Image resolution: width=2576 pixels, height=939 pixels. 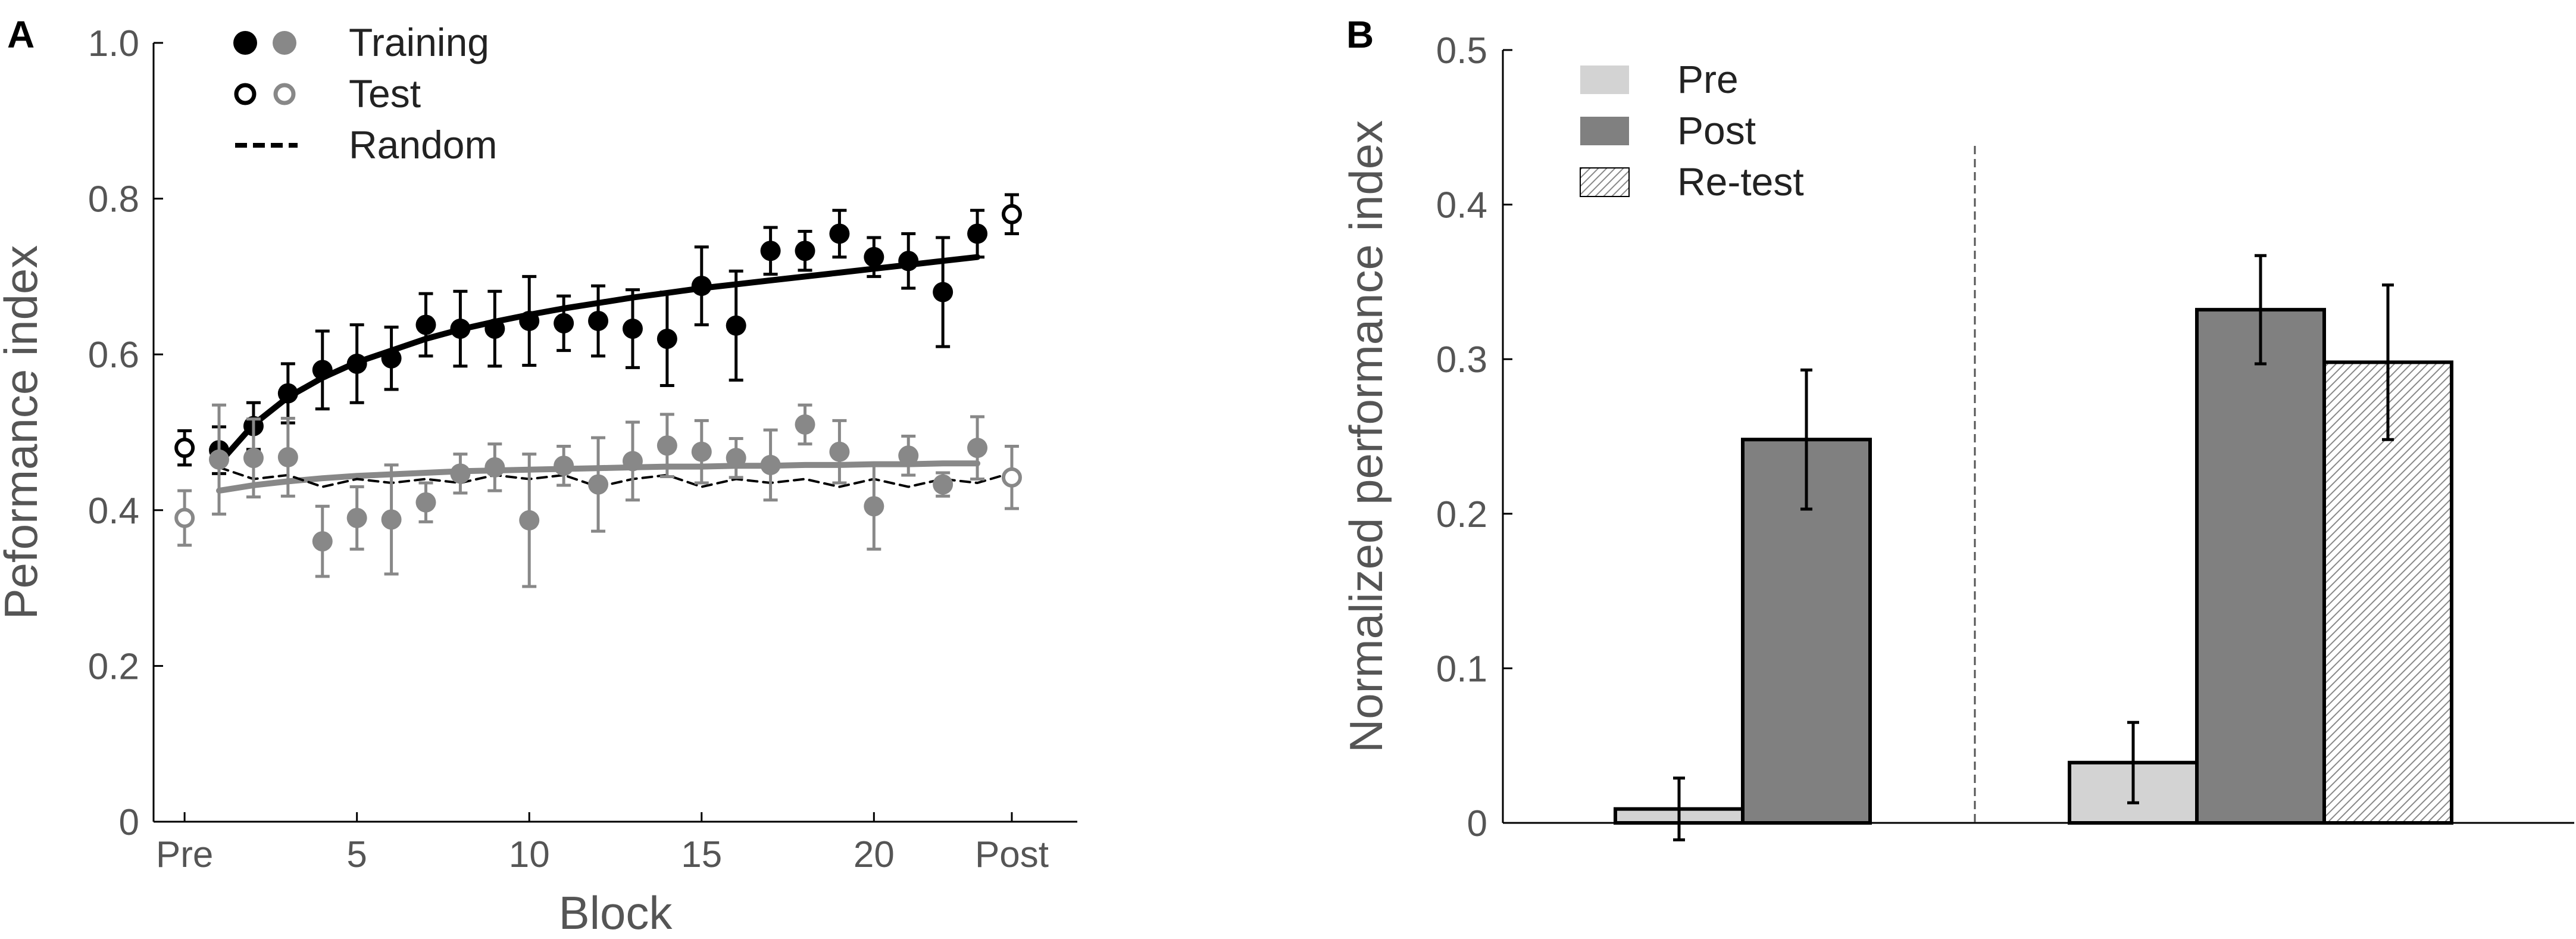 What do you see at coordinates (356, 854) in the screenshot?
I see `x-tick-label: 5` at bounding box center [356, 854].